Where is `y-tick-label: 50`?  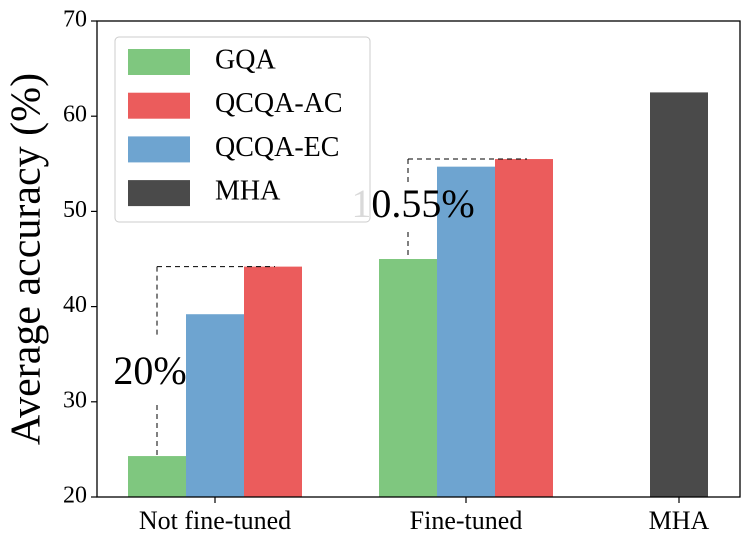 y-tick-label: 50 is located at coordinates (75, 210).